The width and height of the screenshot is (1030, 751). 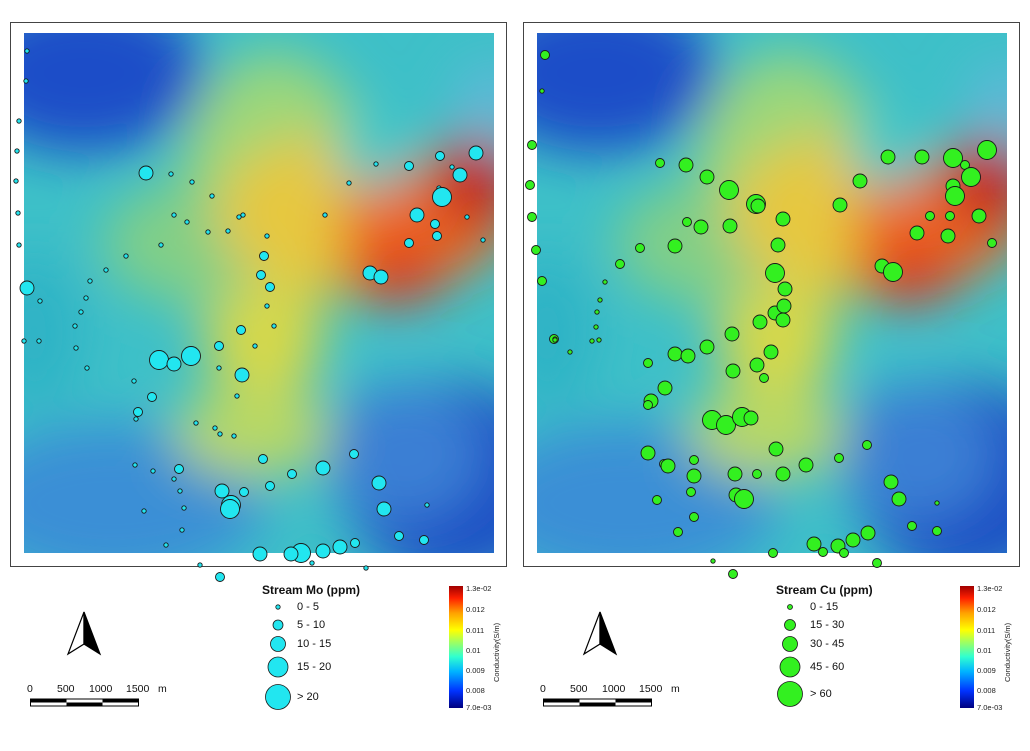 What do you see at coordinates (824, 607) in the screenshot?
I see `legend-class-1: 0 - 15` at bounding box center [824, 607].